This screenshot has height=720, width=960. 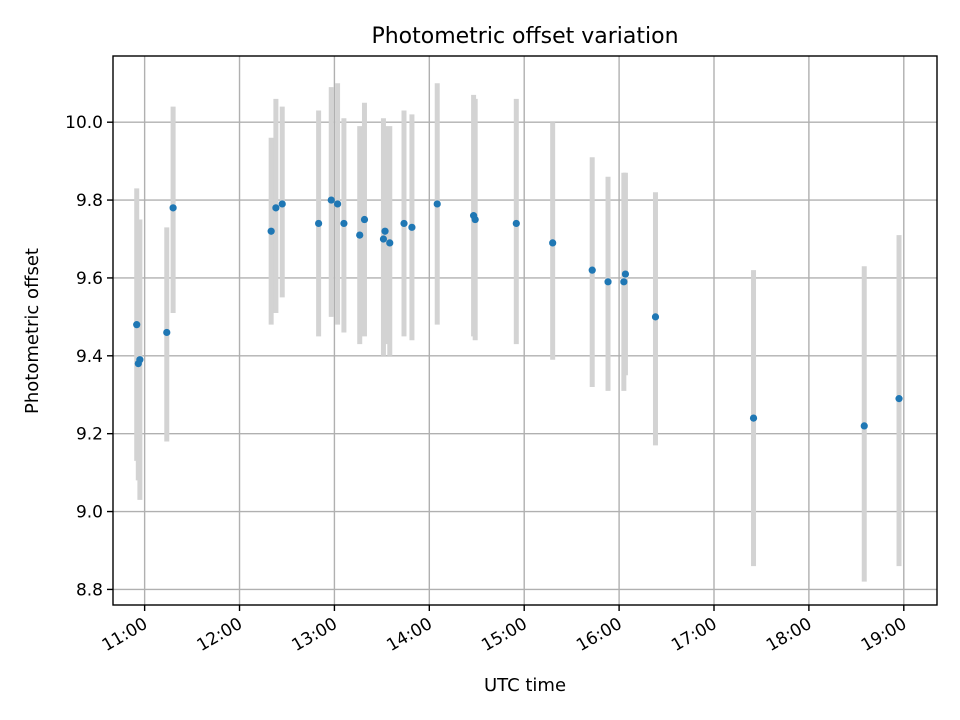 What do you see at coordinates (84, 123) in the screenshot?
I see `y-tick-label: 10.0` at bounding box center [84, 123].